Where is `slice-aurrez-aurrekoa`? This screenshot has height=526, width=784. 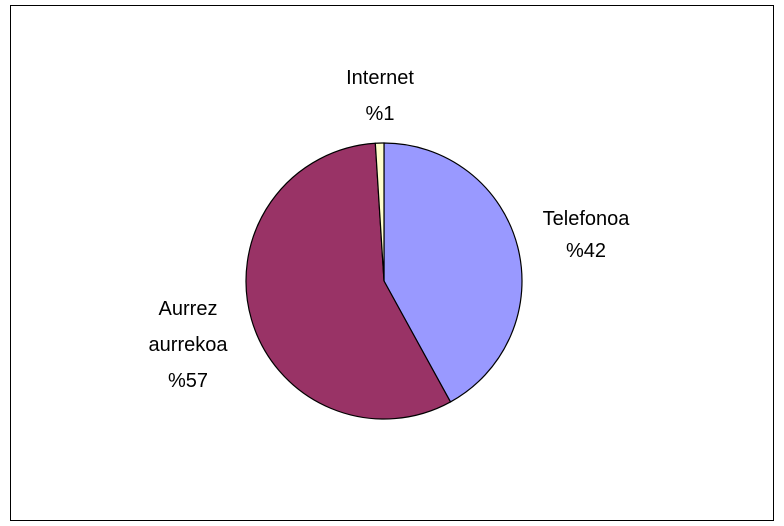 slice-aurrez-aurrekoa is located at coordinates (348, 281).